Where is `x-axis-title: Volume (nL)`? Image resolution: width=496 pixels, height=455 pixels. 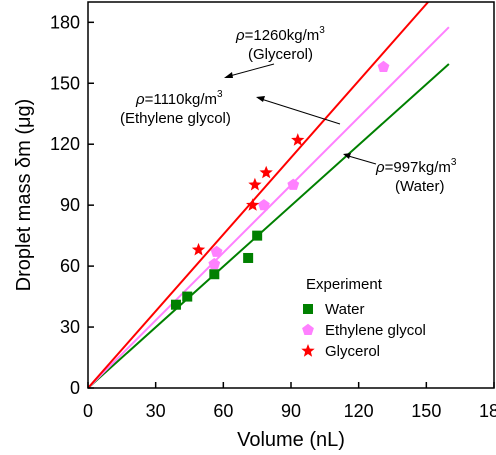
x-axis-title: Volume (nL) is located at coordinates (291, 440).